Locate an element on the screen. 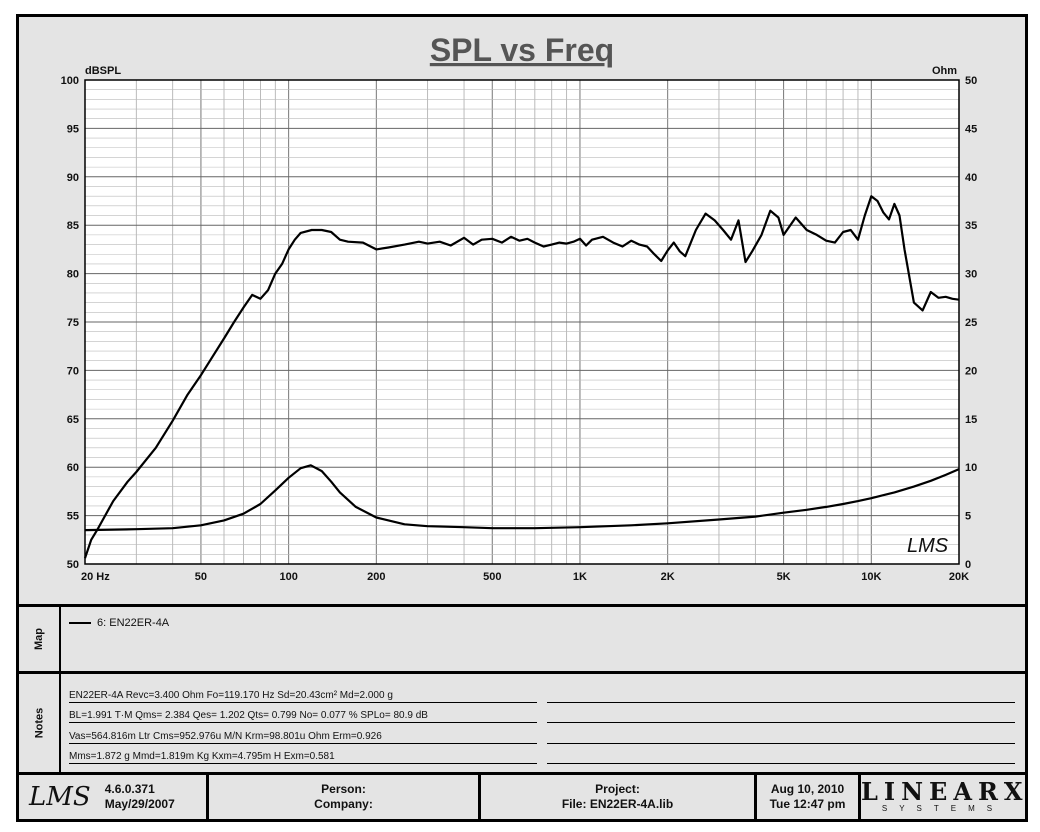  y-tick-label-left: 50 is located at coordinates (73, 565).